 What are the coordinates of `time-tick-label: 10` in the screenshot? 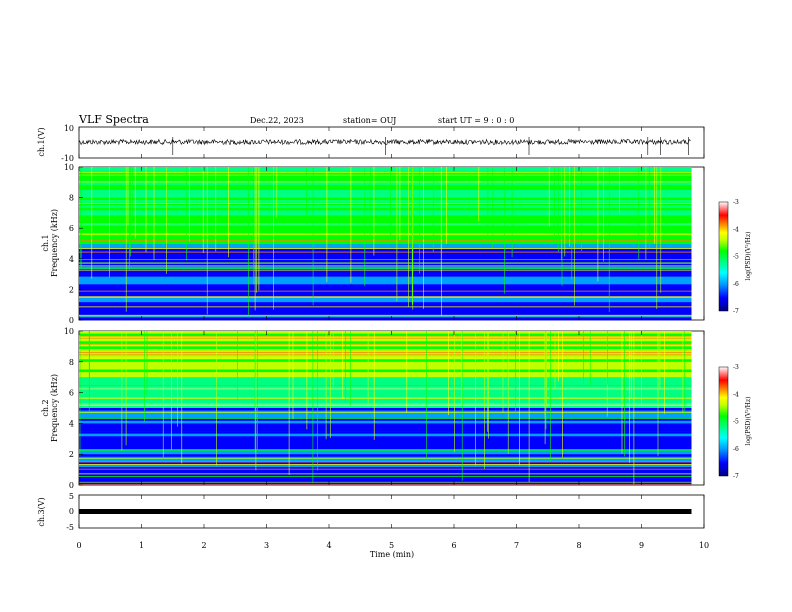 It's located at (704, 545).